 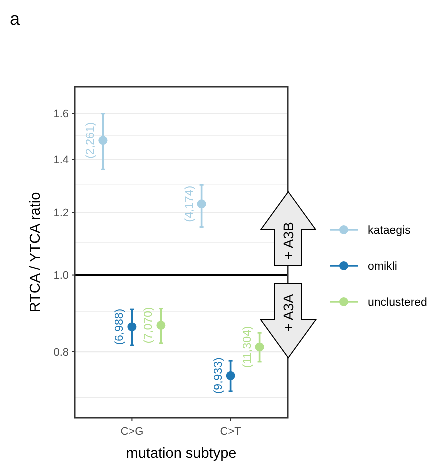 I want to click on y-axis-title: RTCA / YTCA ratio, so click(x=36, y=252).